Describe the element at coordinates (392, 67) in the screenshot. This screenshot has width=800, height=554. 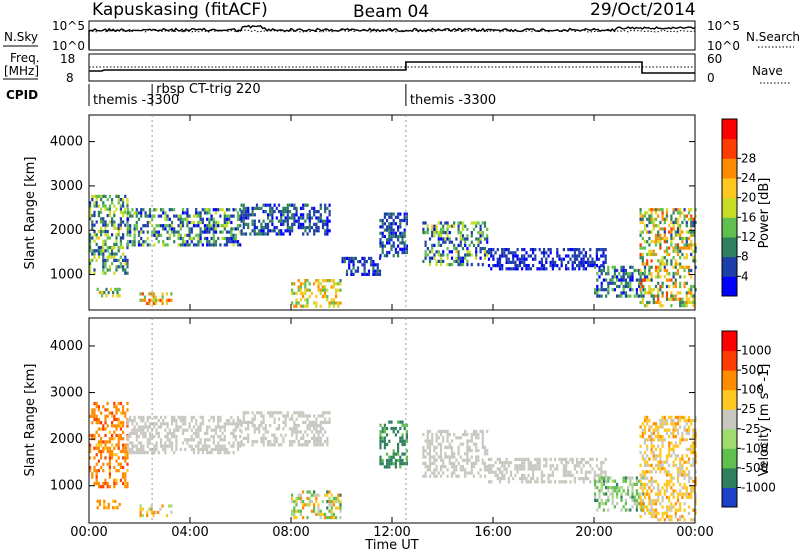
I see `frequency-trace` at that location.